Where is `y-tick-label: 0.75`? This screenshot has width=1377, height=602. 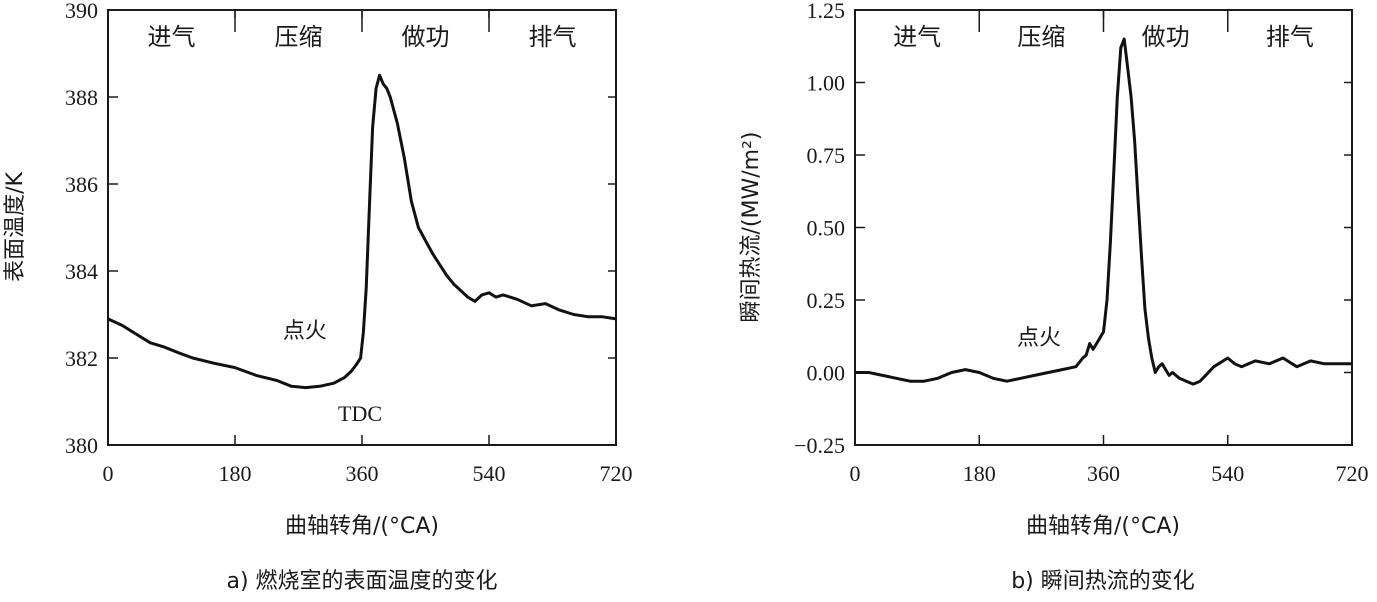
y-tick-label: 0.75 is located at coordinates (826, 155).